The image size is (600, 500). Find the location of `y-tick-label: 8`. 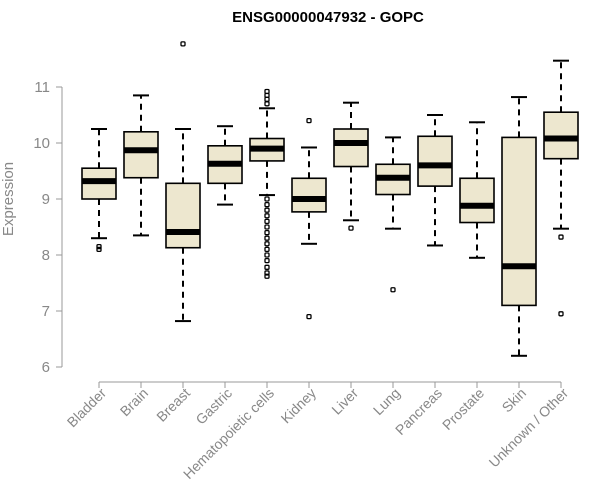

y-tick-label: 8 is located at coordinates (46, 255).